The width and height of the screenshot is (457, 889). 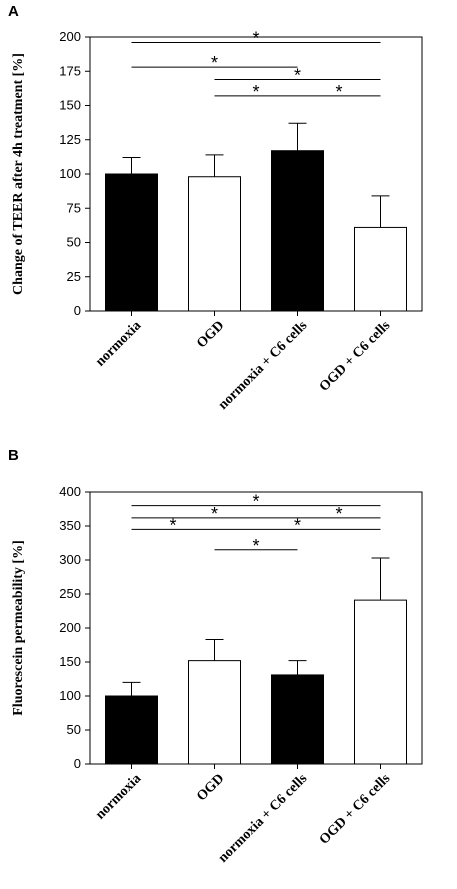 I want to click on chart-b-y-tick-label: 200, so click(x=70, y=627).